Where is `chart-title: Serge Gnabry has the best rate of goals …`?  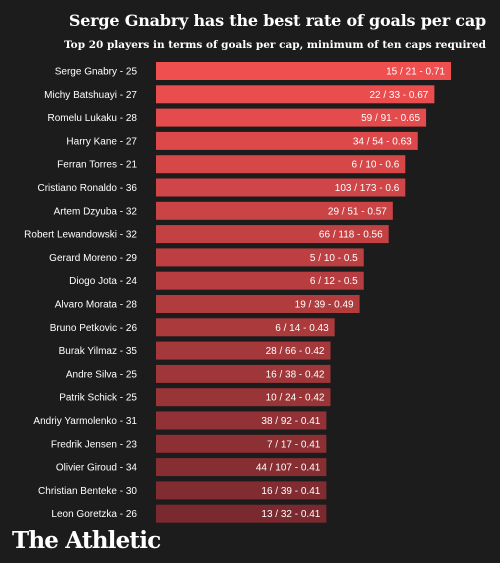
chart-title: Serge Gnabry has the best rate of goals … is located at coordinates (277, 20).